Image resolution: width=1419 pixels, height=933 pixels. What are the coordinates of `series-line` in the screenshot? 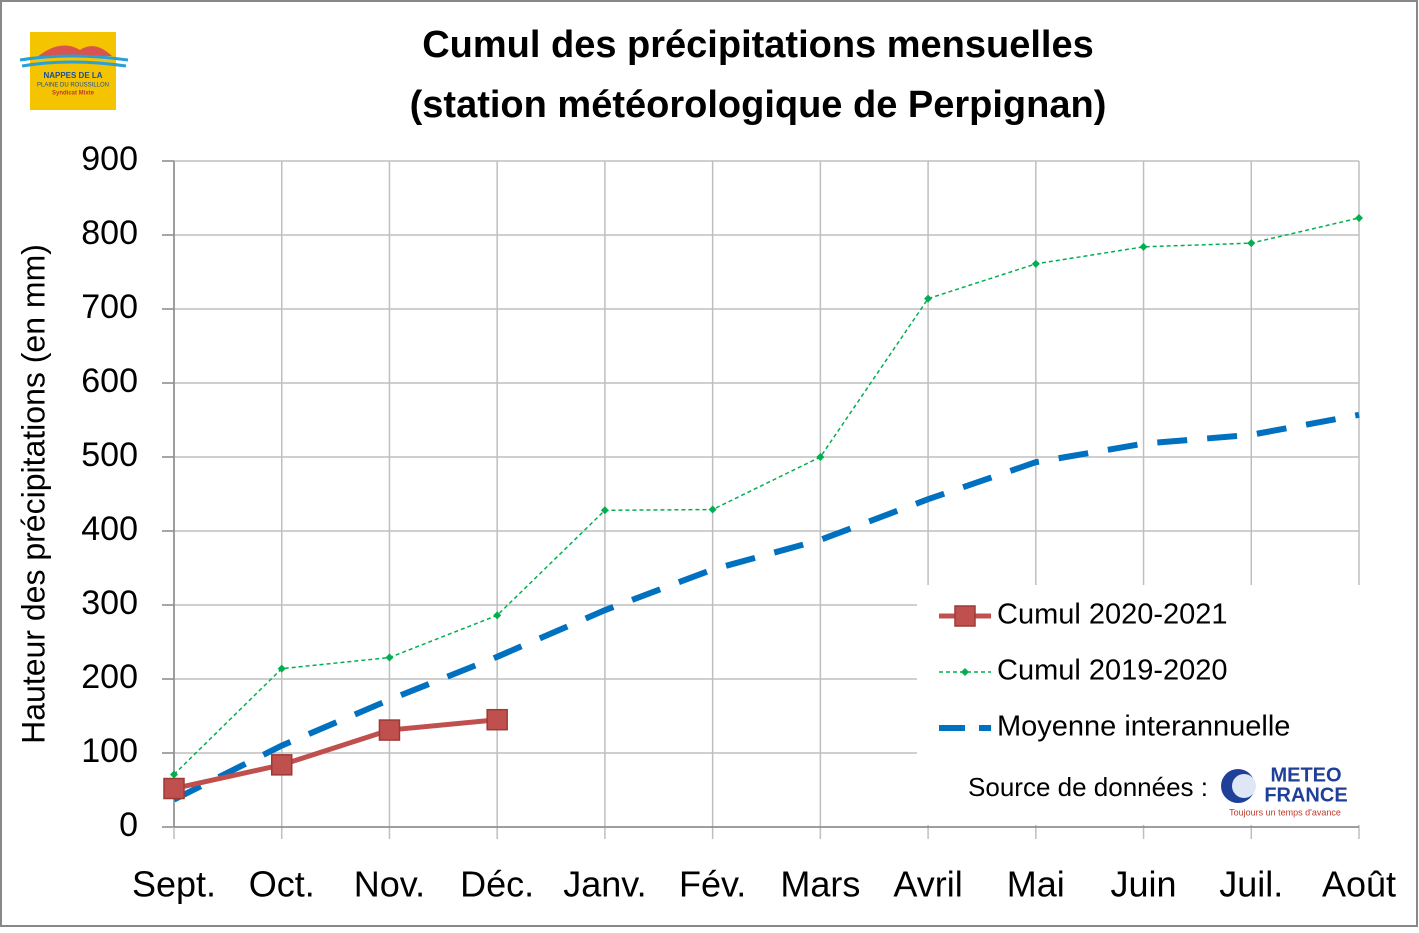 It's located at (335, 754).